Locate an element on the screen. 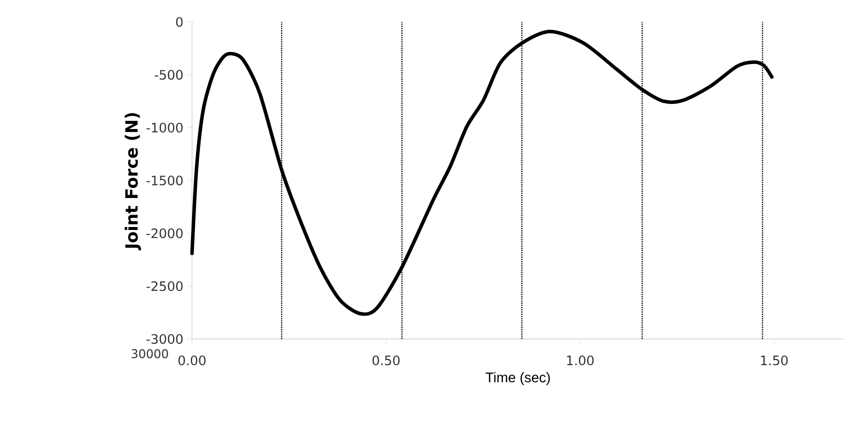 This screenshot has height=442, width=844. y-axis-title: Joint Force (N) is located at coordinates (133, 181).